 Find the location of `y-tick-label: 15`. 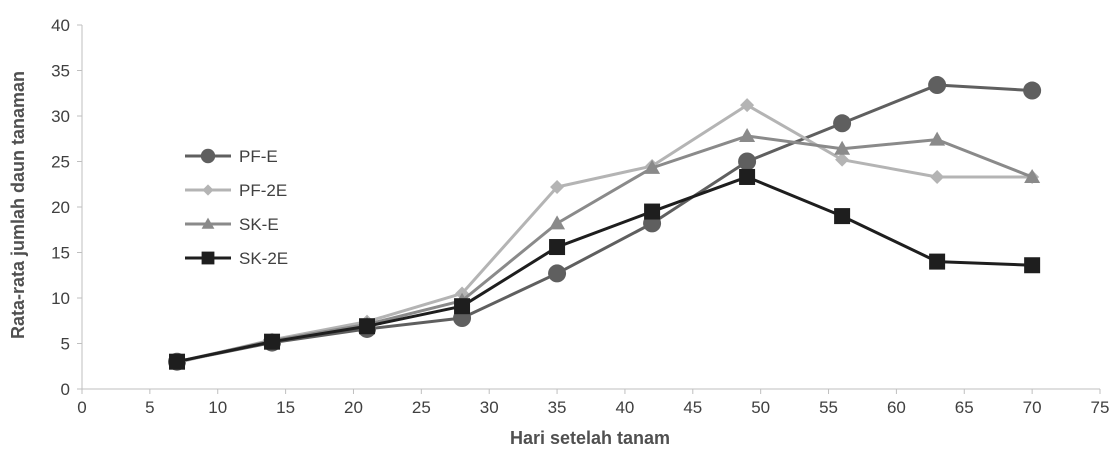

y-tick-label: 15 is located at coordinates (60, 253).